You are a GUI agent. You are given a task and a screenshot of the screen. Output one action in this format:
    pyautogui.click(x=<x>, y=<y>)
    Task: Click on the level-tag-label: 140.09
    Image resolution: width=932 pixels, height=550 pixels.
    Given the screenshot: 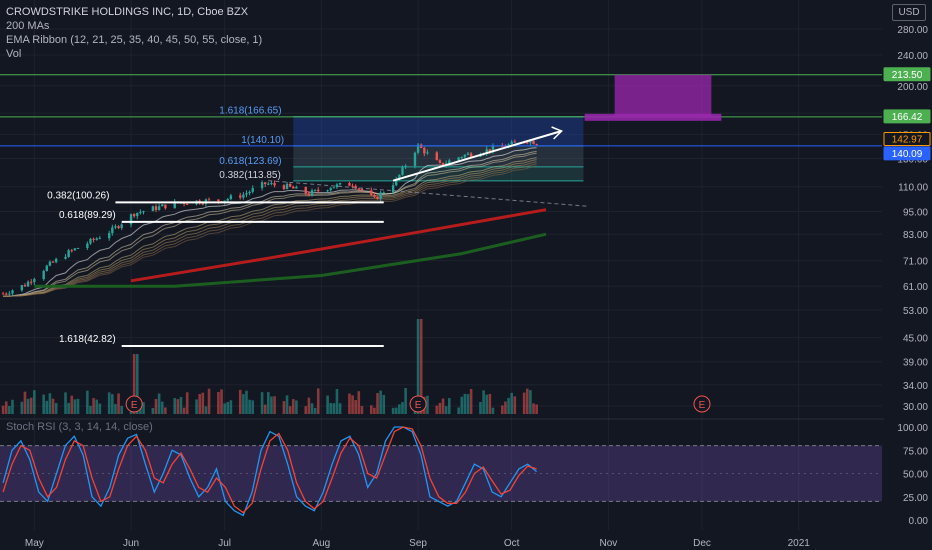 What is the action you would take?
    pyautogui.click(x=907, y=154)
    